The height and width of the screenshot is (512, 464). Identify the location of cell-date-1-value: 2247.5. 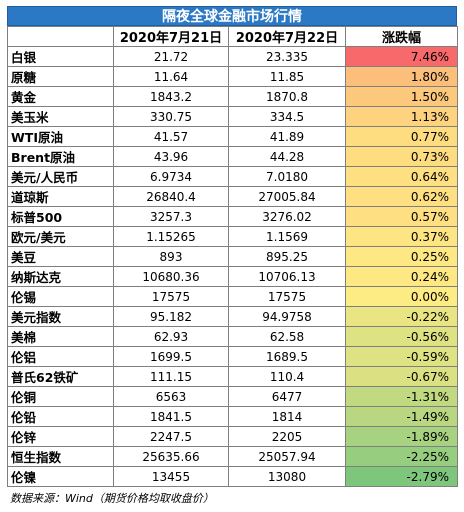
(171, 436).